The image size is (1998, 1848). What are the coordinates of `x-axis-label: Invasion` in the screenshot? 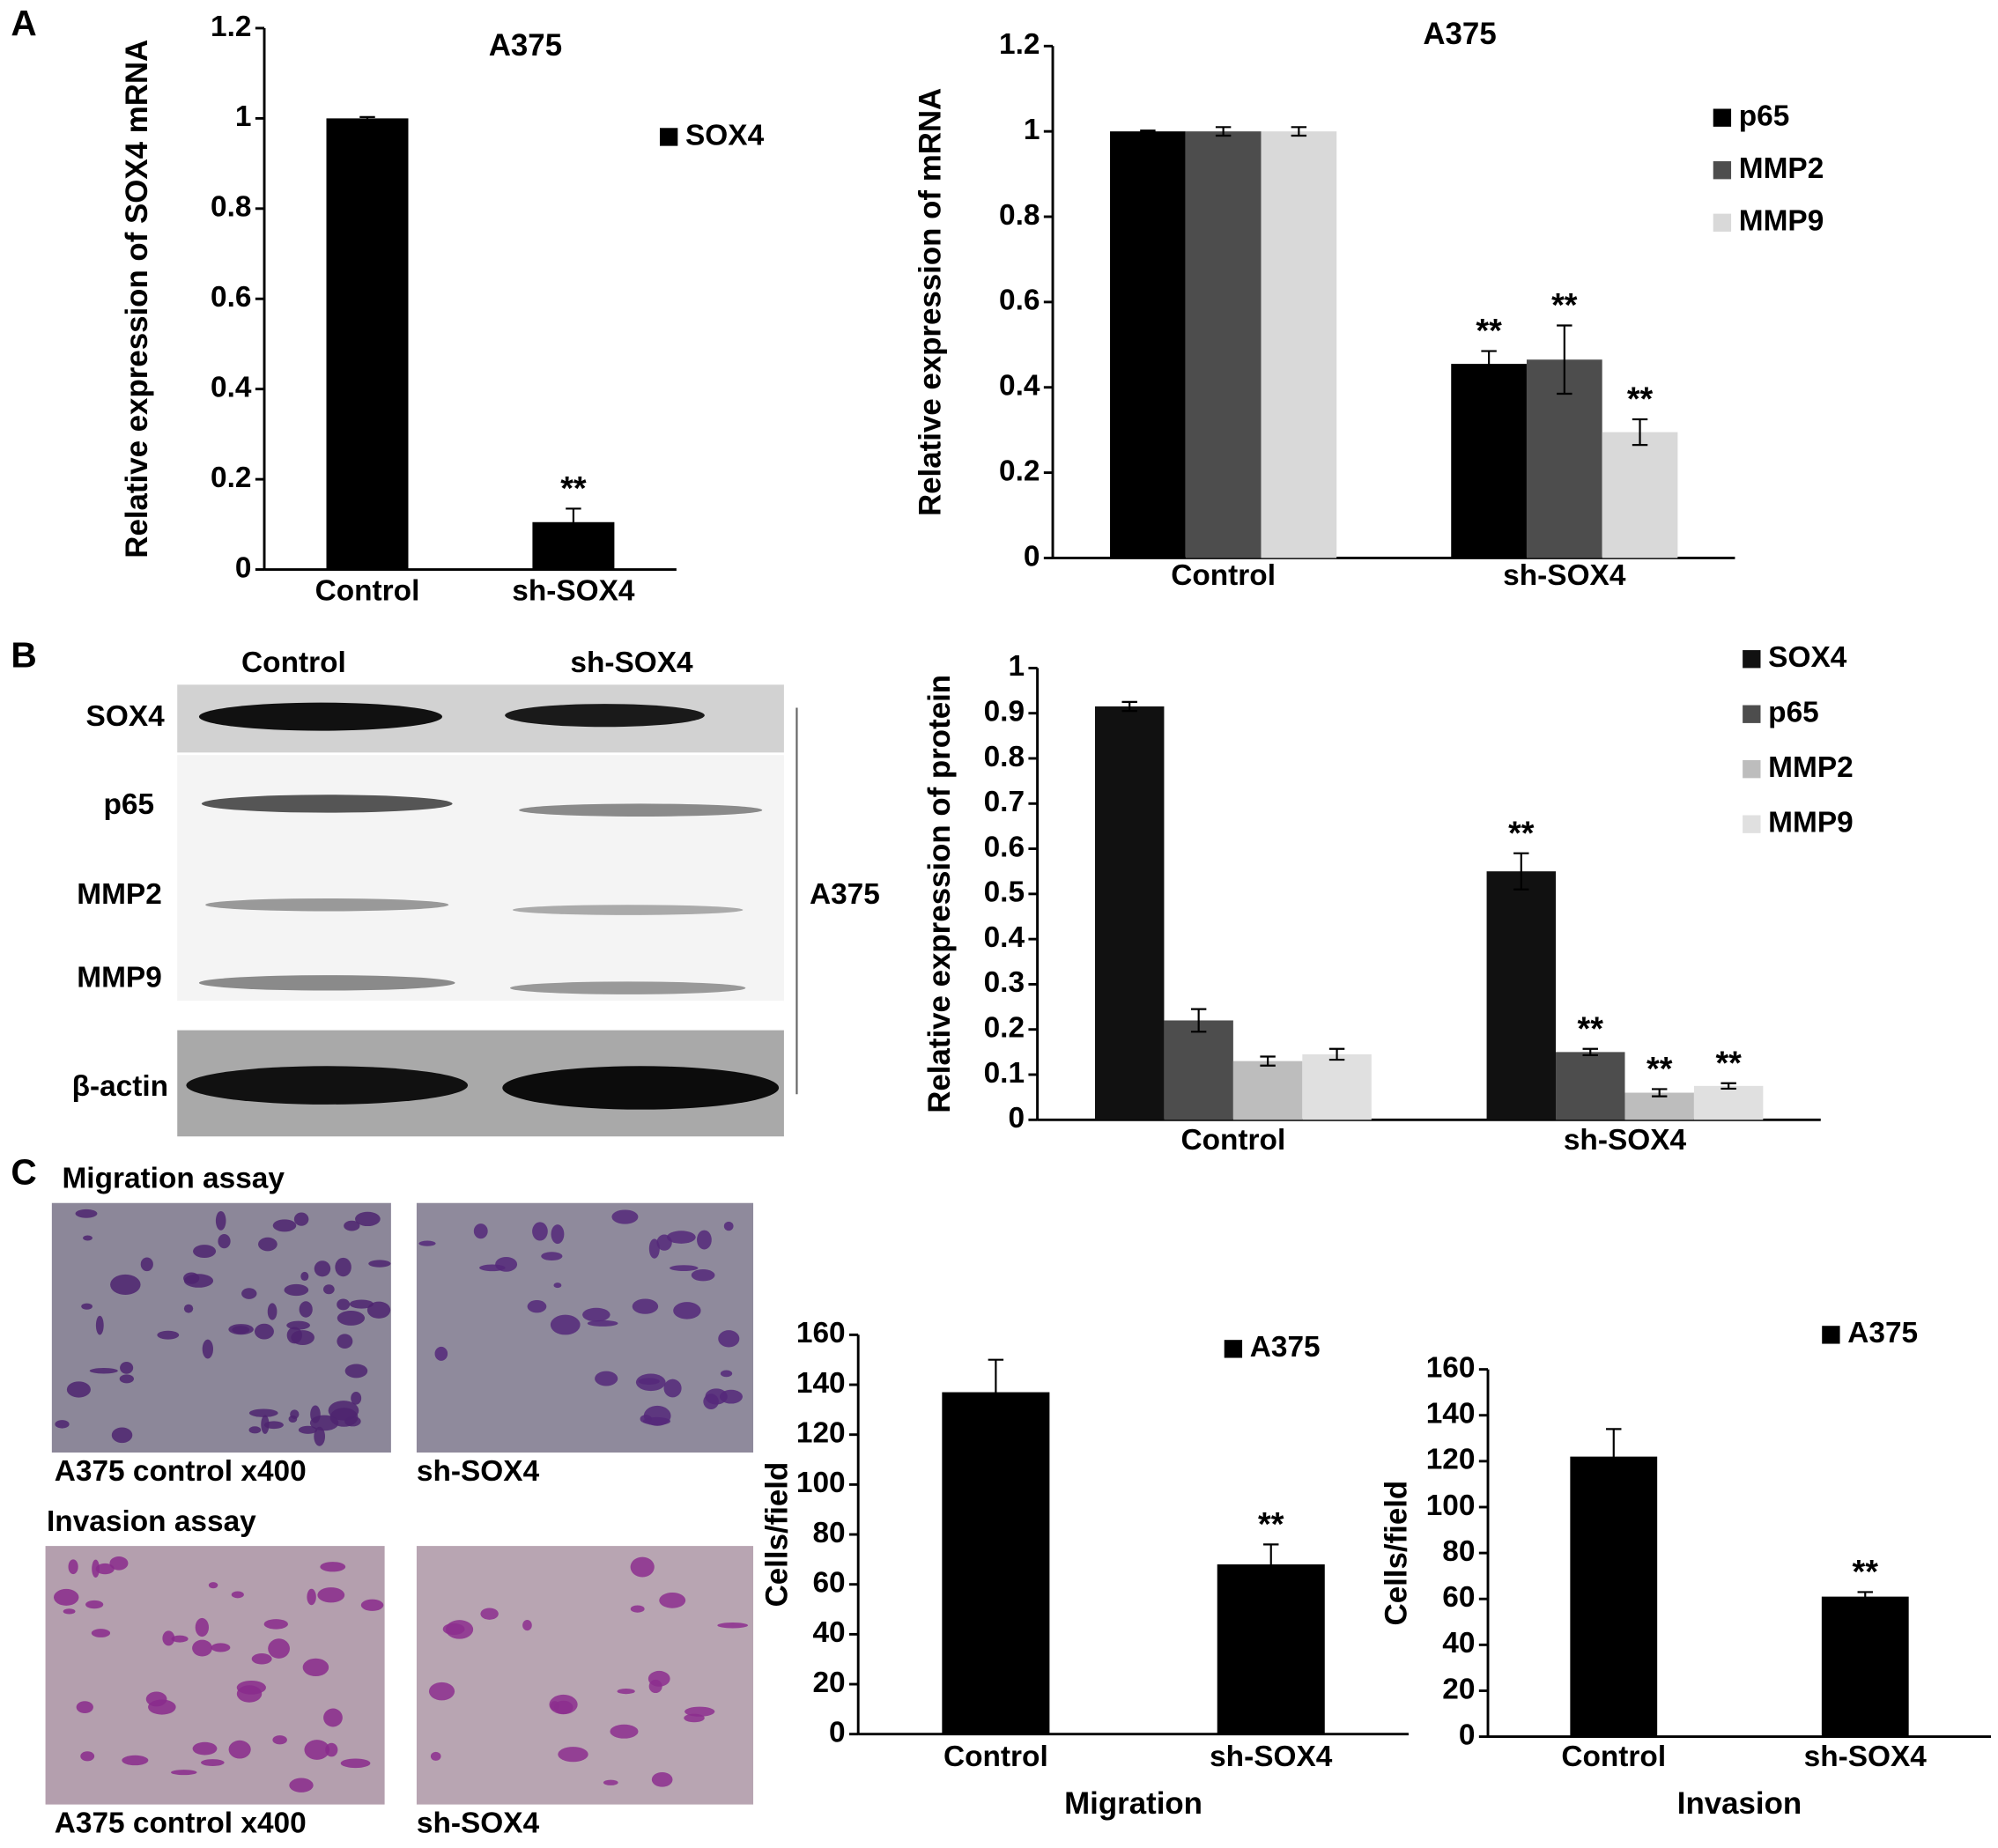 It's located at (1739, 1803).